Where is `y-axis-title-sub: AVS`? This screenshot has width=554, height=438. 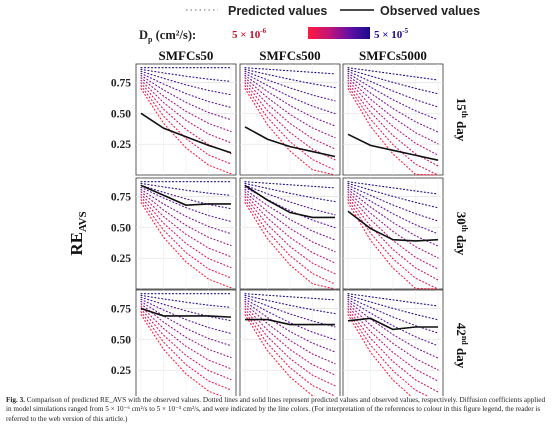
y-axis-title-sub: AVS is located at coordinates (83, 221).